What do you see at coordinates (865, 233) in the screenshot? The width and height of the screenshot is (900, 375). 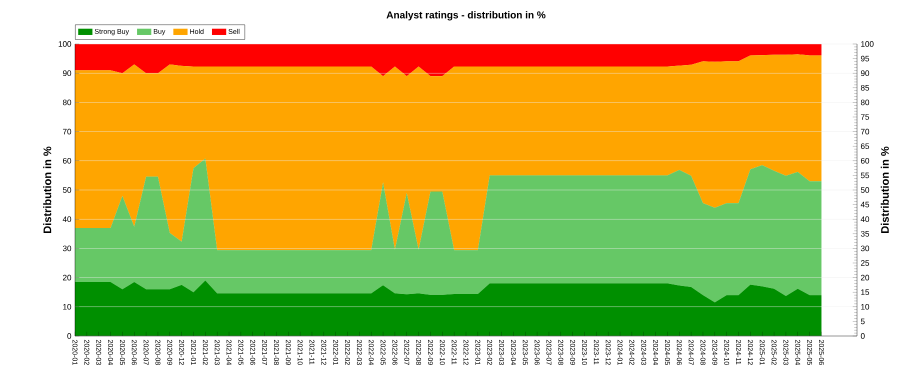 I see `y2-tick-label: 35` at bounding box center [865, 233].